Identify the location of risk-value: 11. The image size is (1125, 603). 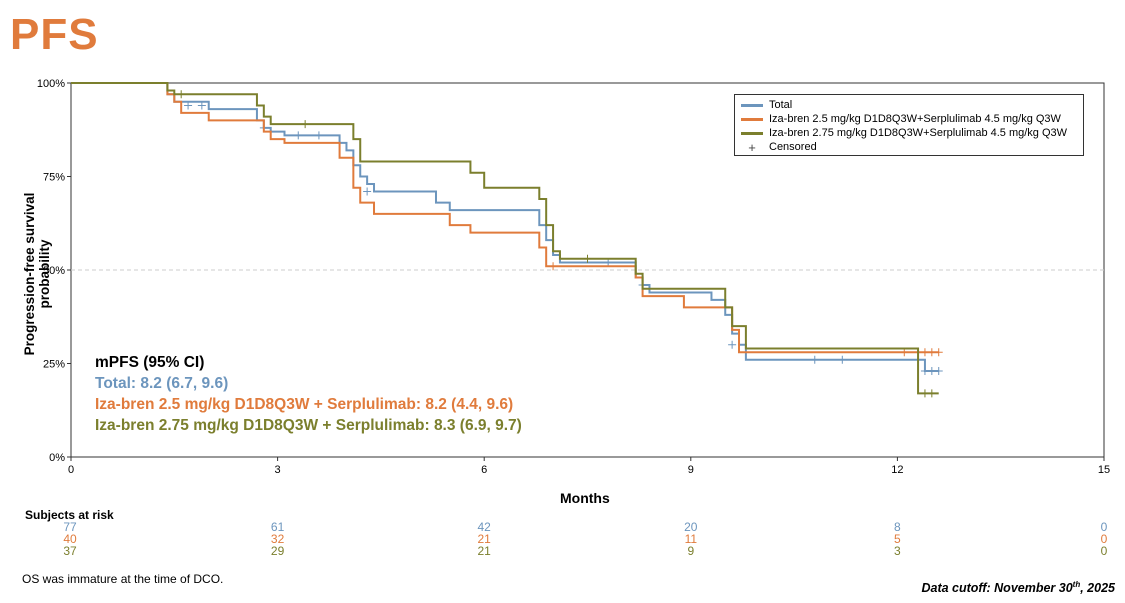
(691, 539).